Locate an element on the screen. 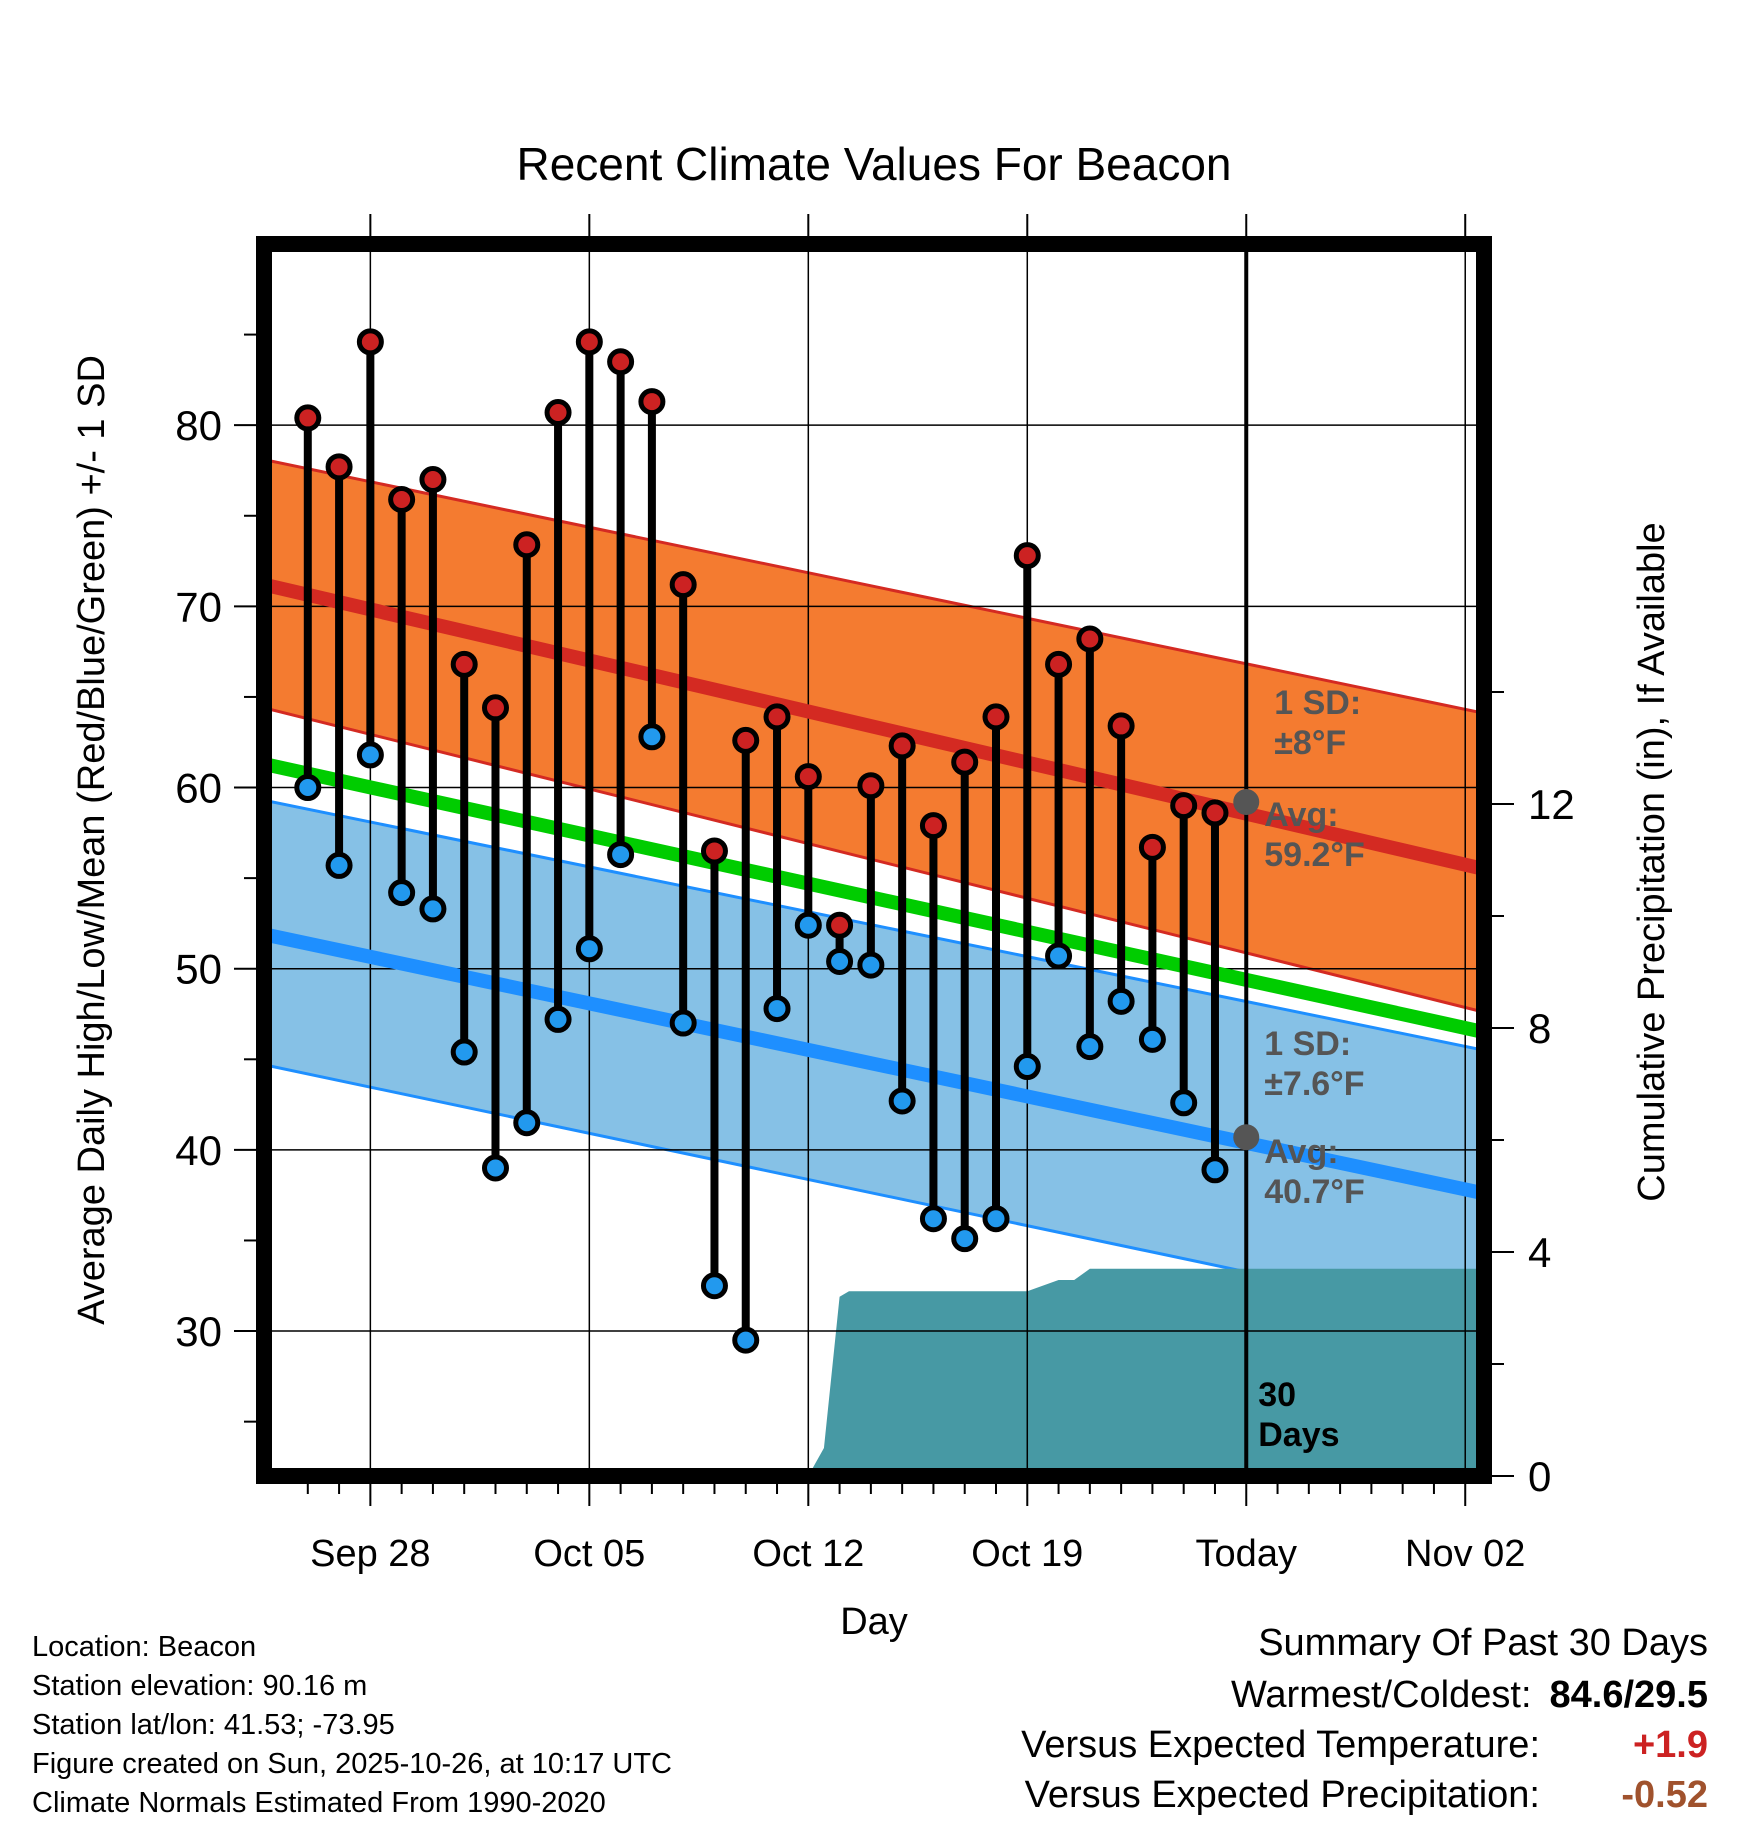 This screenshot has height=1828, width=1748. precip-label: Versus Expected Precipitation: is located at coordinates (1282, 1795).